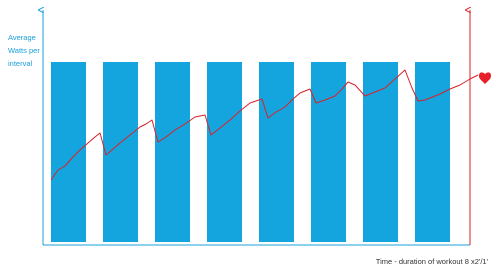 The height and width of the screenshot is (274, 495). I want to click on y-axis-label: Average, so click(22, 37).